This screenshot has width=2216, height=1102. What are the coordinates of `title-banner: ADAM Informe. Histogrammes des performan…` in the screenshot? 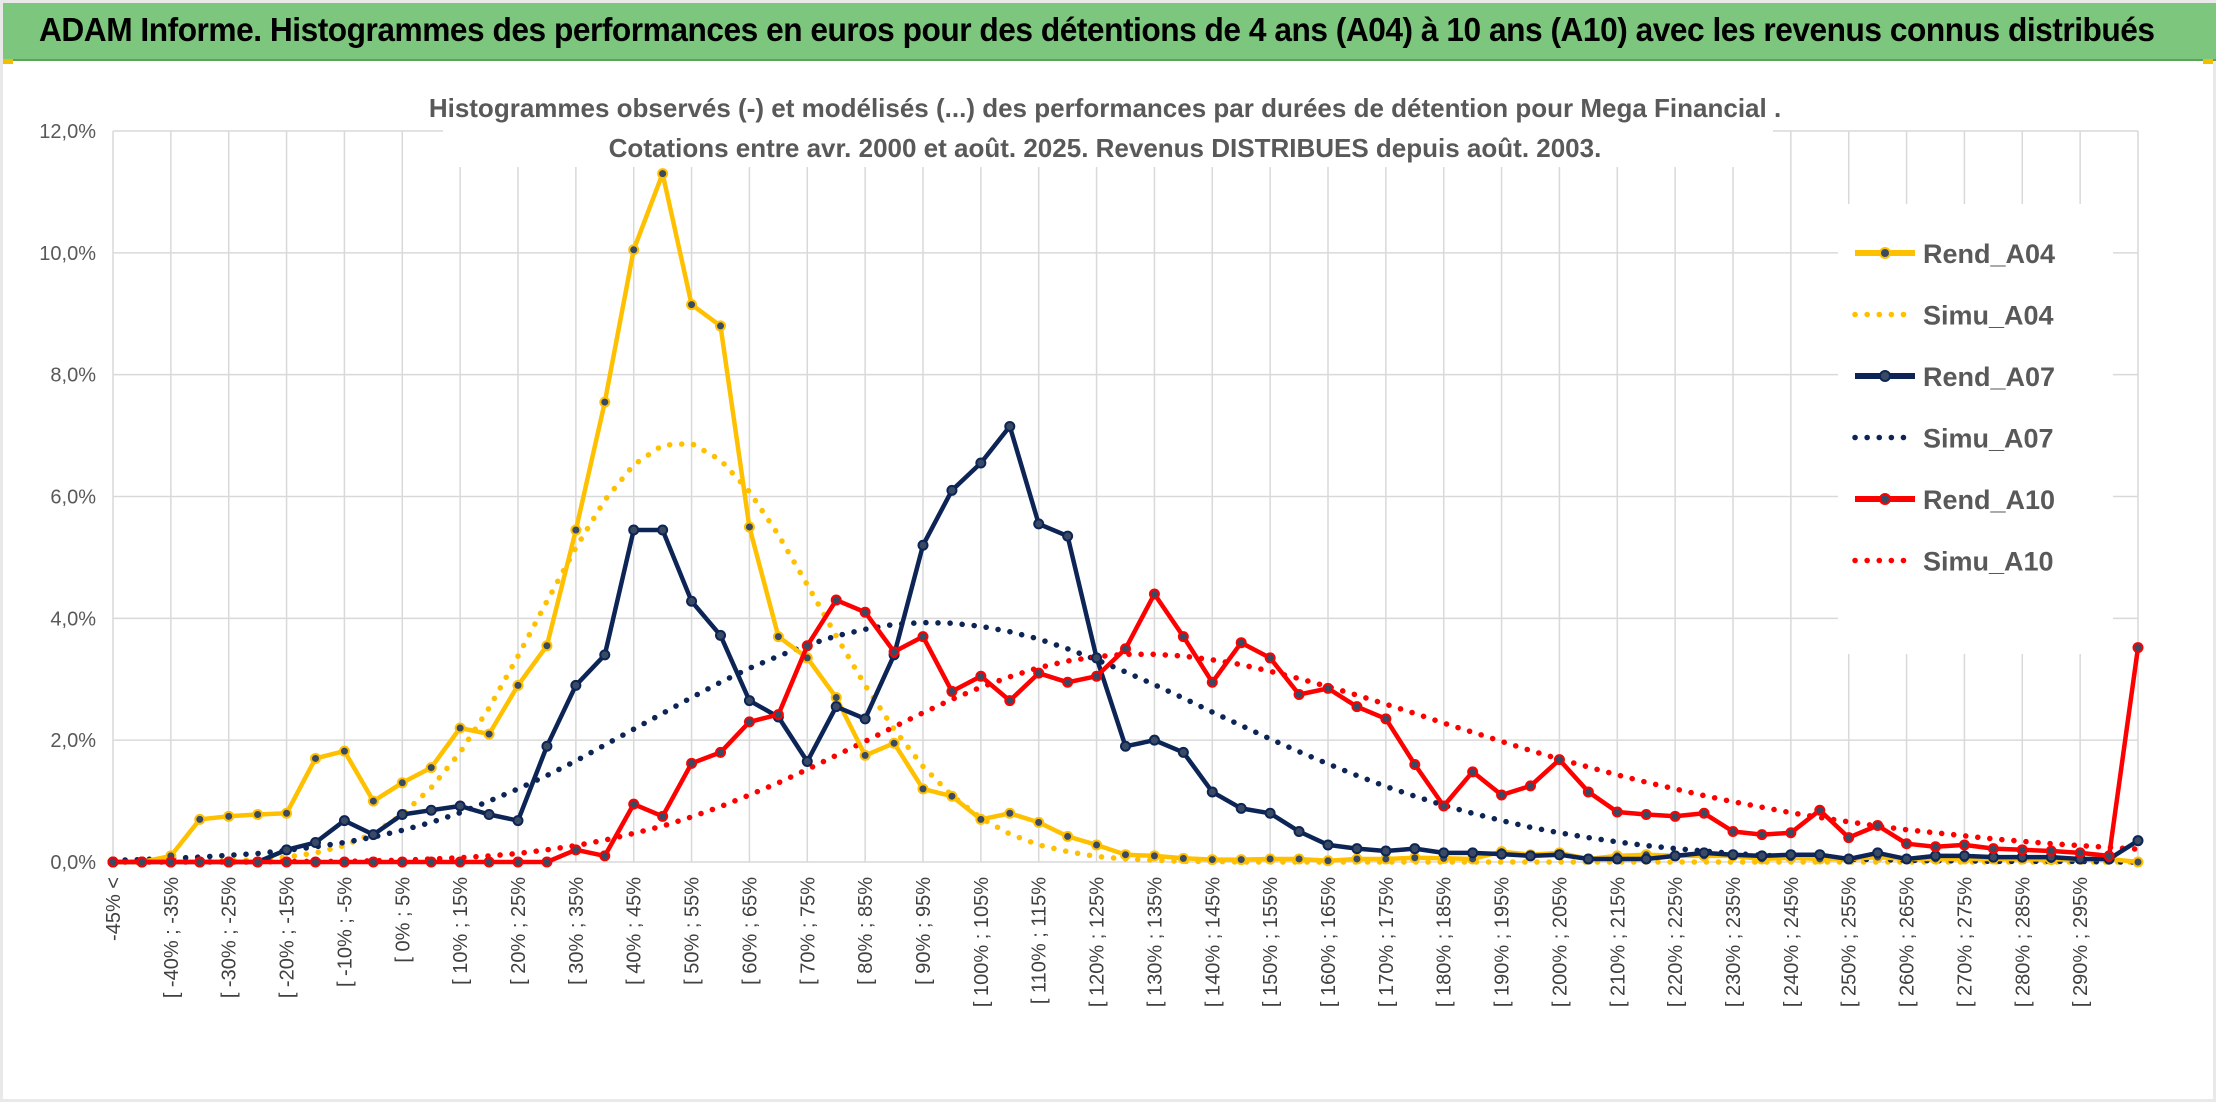 It's located at (1109, 32).